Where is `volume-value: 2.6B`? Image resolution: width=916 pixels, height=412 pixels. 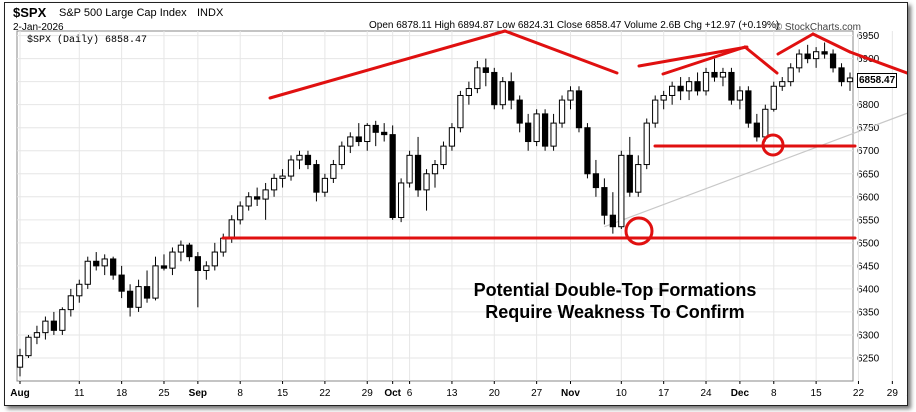
volume-value: 2.6B is located at coordinates (670, 25).